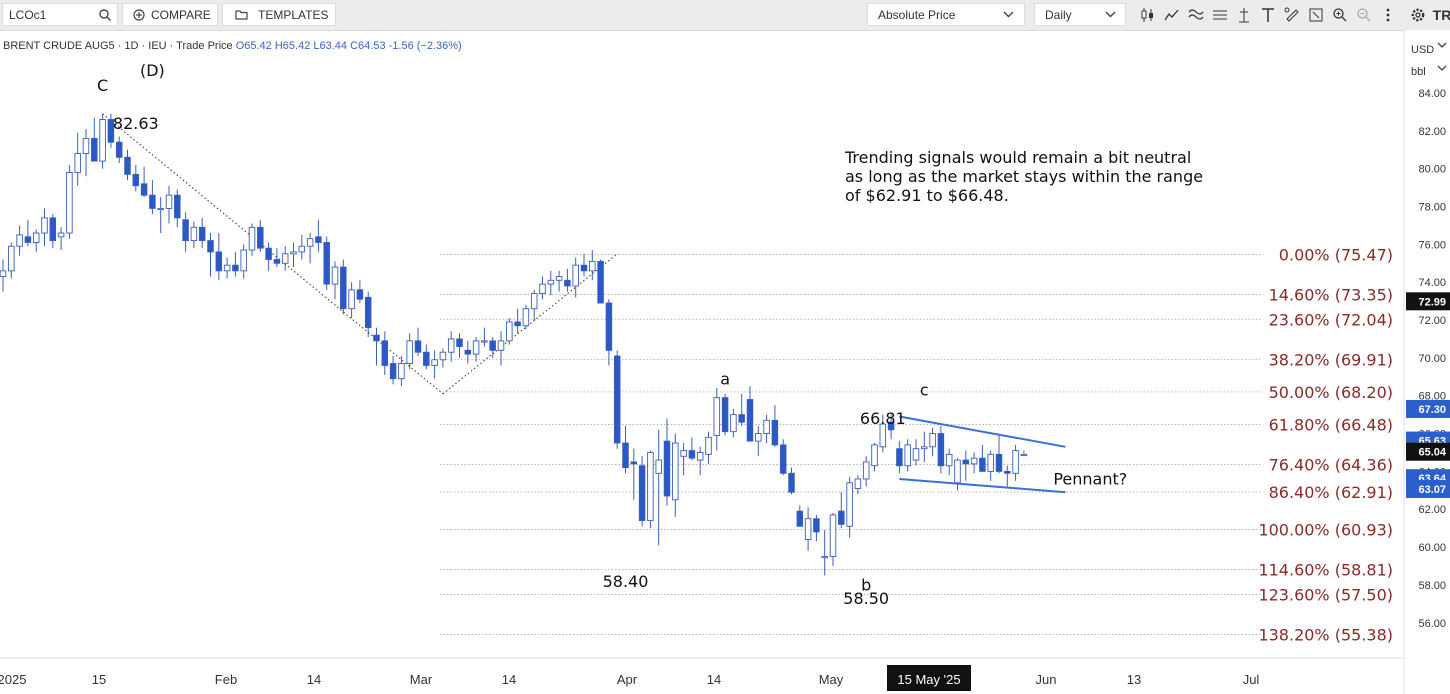 This screenshot has height=694, width=1450. I want to click on y-tick-label: 58.00, so click(1432, 586).